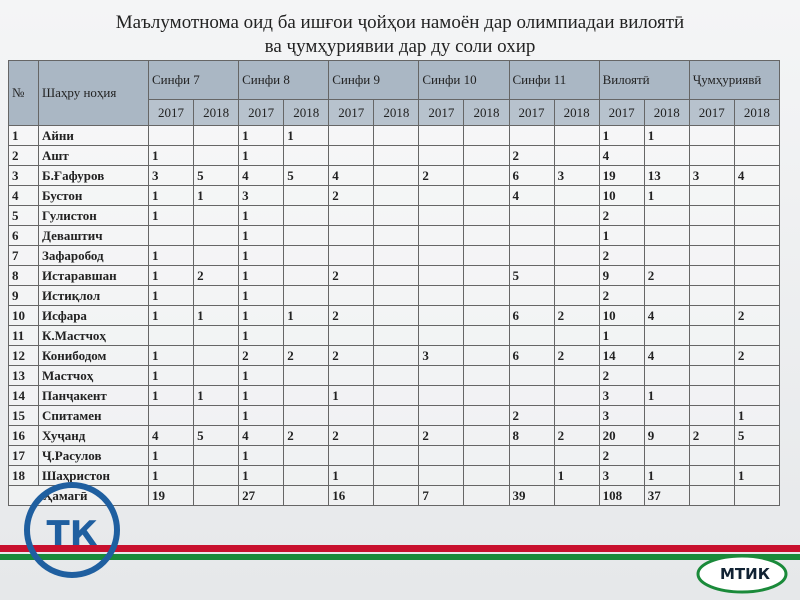 This screenshot has height=600, width=800. Describe the element at coordinates (621, 275) in the screenshot. I see `value-cell: 9` at that location.